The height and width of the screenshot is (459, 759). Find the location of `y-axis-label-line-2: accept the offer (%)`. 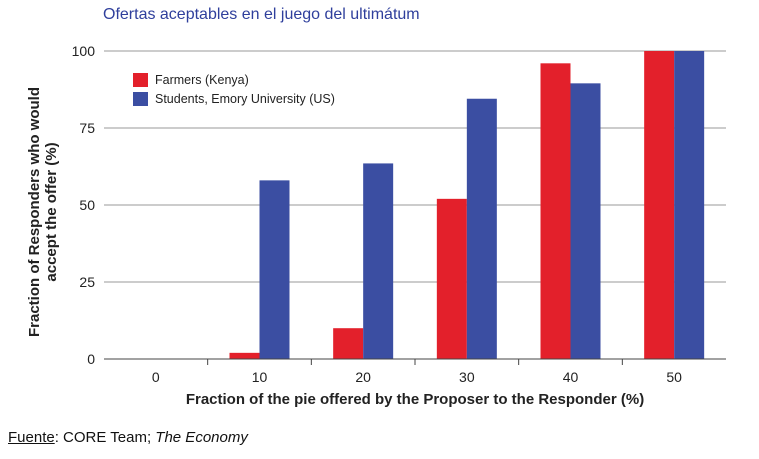

y-axis-label-line-2: accept the offer (%) is located at coordinates (51, 211).